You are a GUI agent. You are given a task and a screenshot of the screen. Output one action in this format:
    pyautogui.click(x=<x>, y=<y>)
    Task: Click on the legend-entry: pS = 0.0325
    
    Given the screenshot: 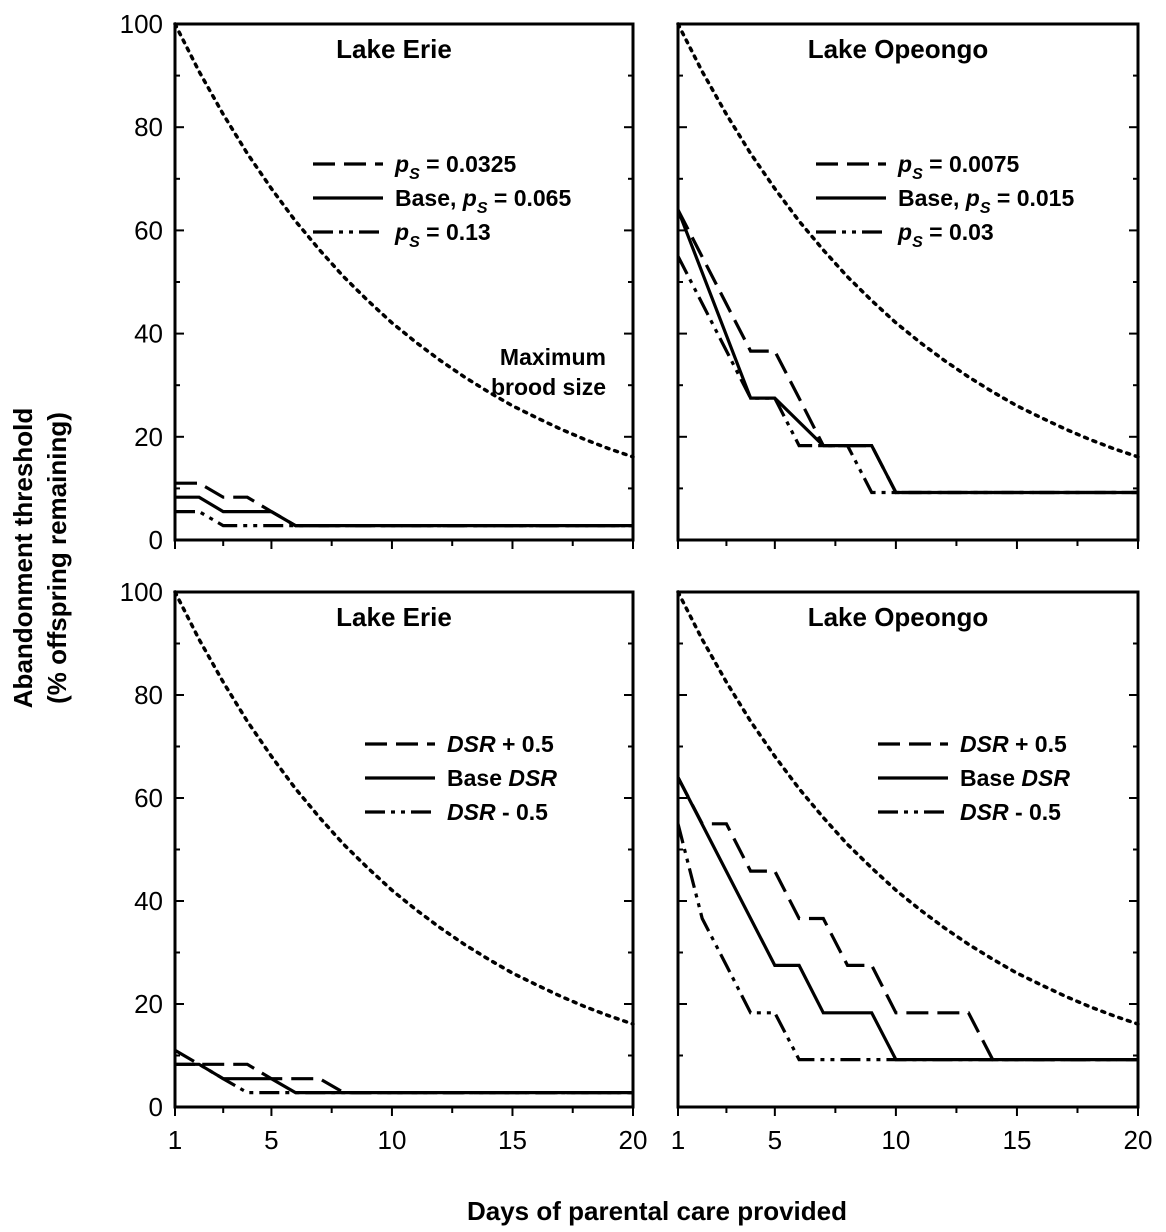 What is the action you would take?
    pyautogui.click(x=455, y=167)
    